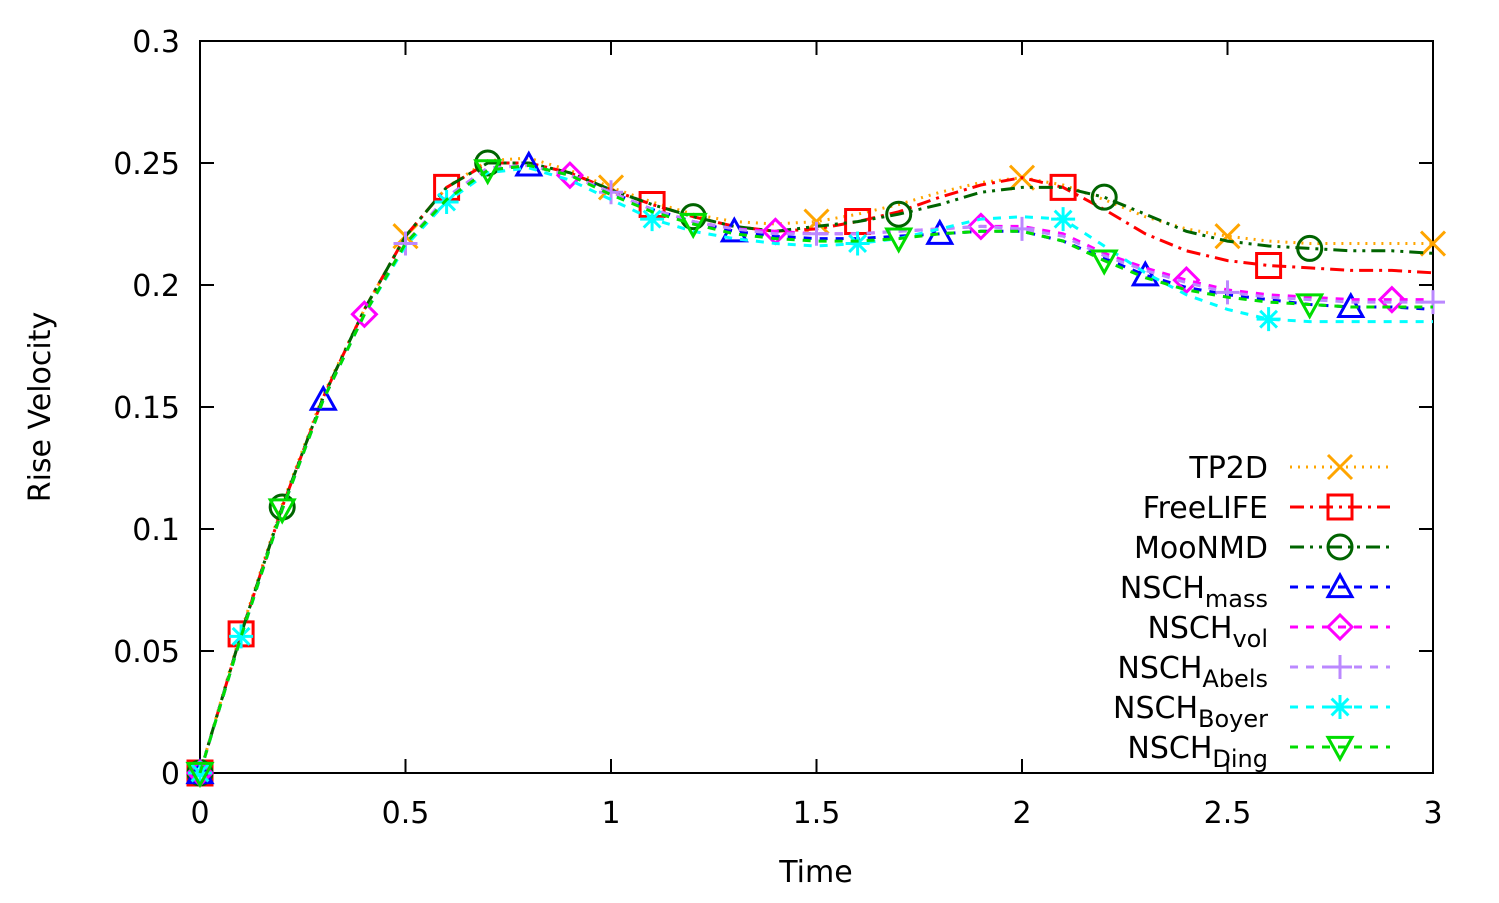  I want to click on y-tick-label: 0.25, so click(146, 164).